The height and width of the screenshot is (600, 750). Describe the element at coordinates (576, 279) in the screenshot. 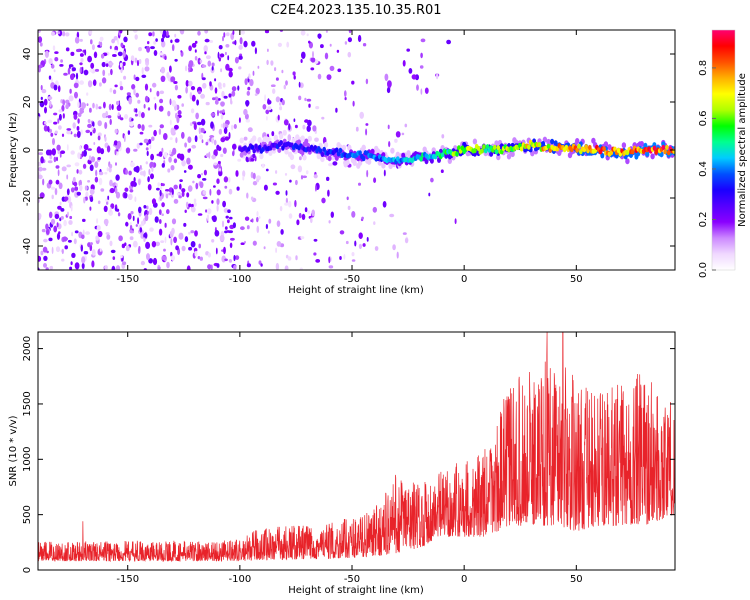

I see `spectrogram-x-tick-label: 50` at that location.